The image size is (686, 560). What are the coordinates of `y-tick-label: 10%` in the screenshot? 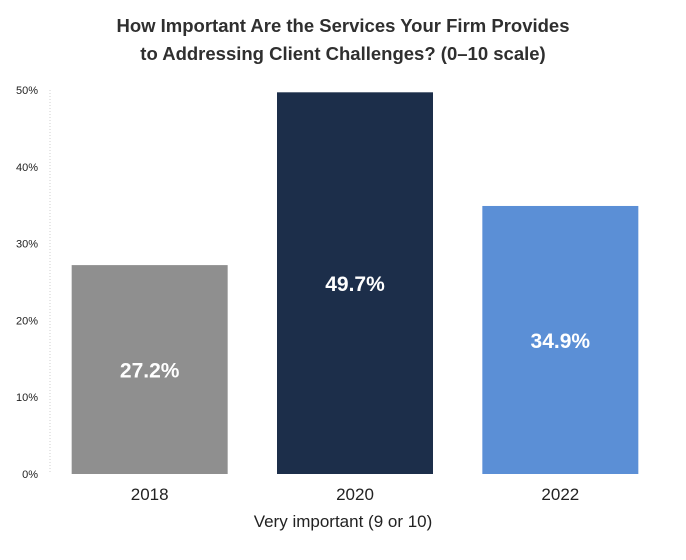 It's located at (27, 398).